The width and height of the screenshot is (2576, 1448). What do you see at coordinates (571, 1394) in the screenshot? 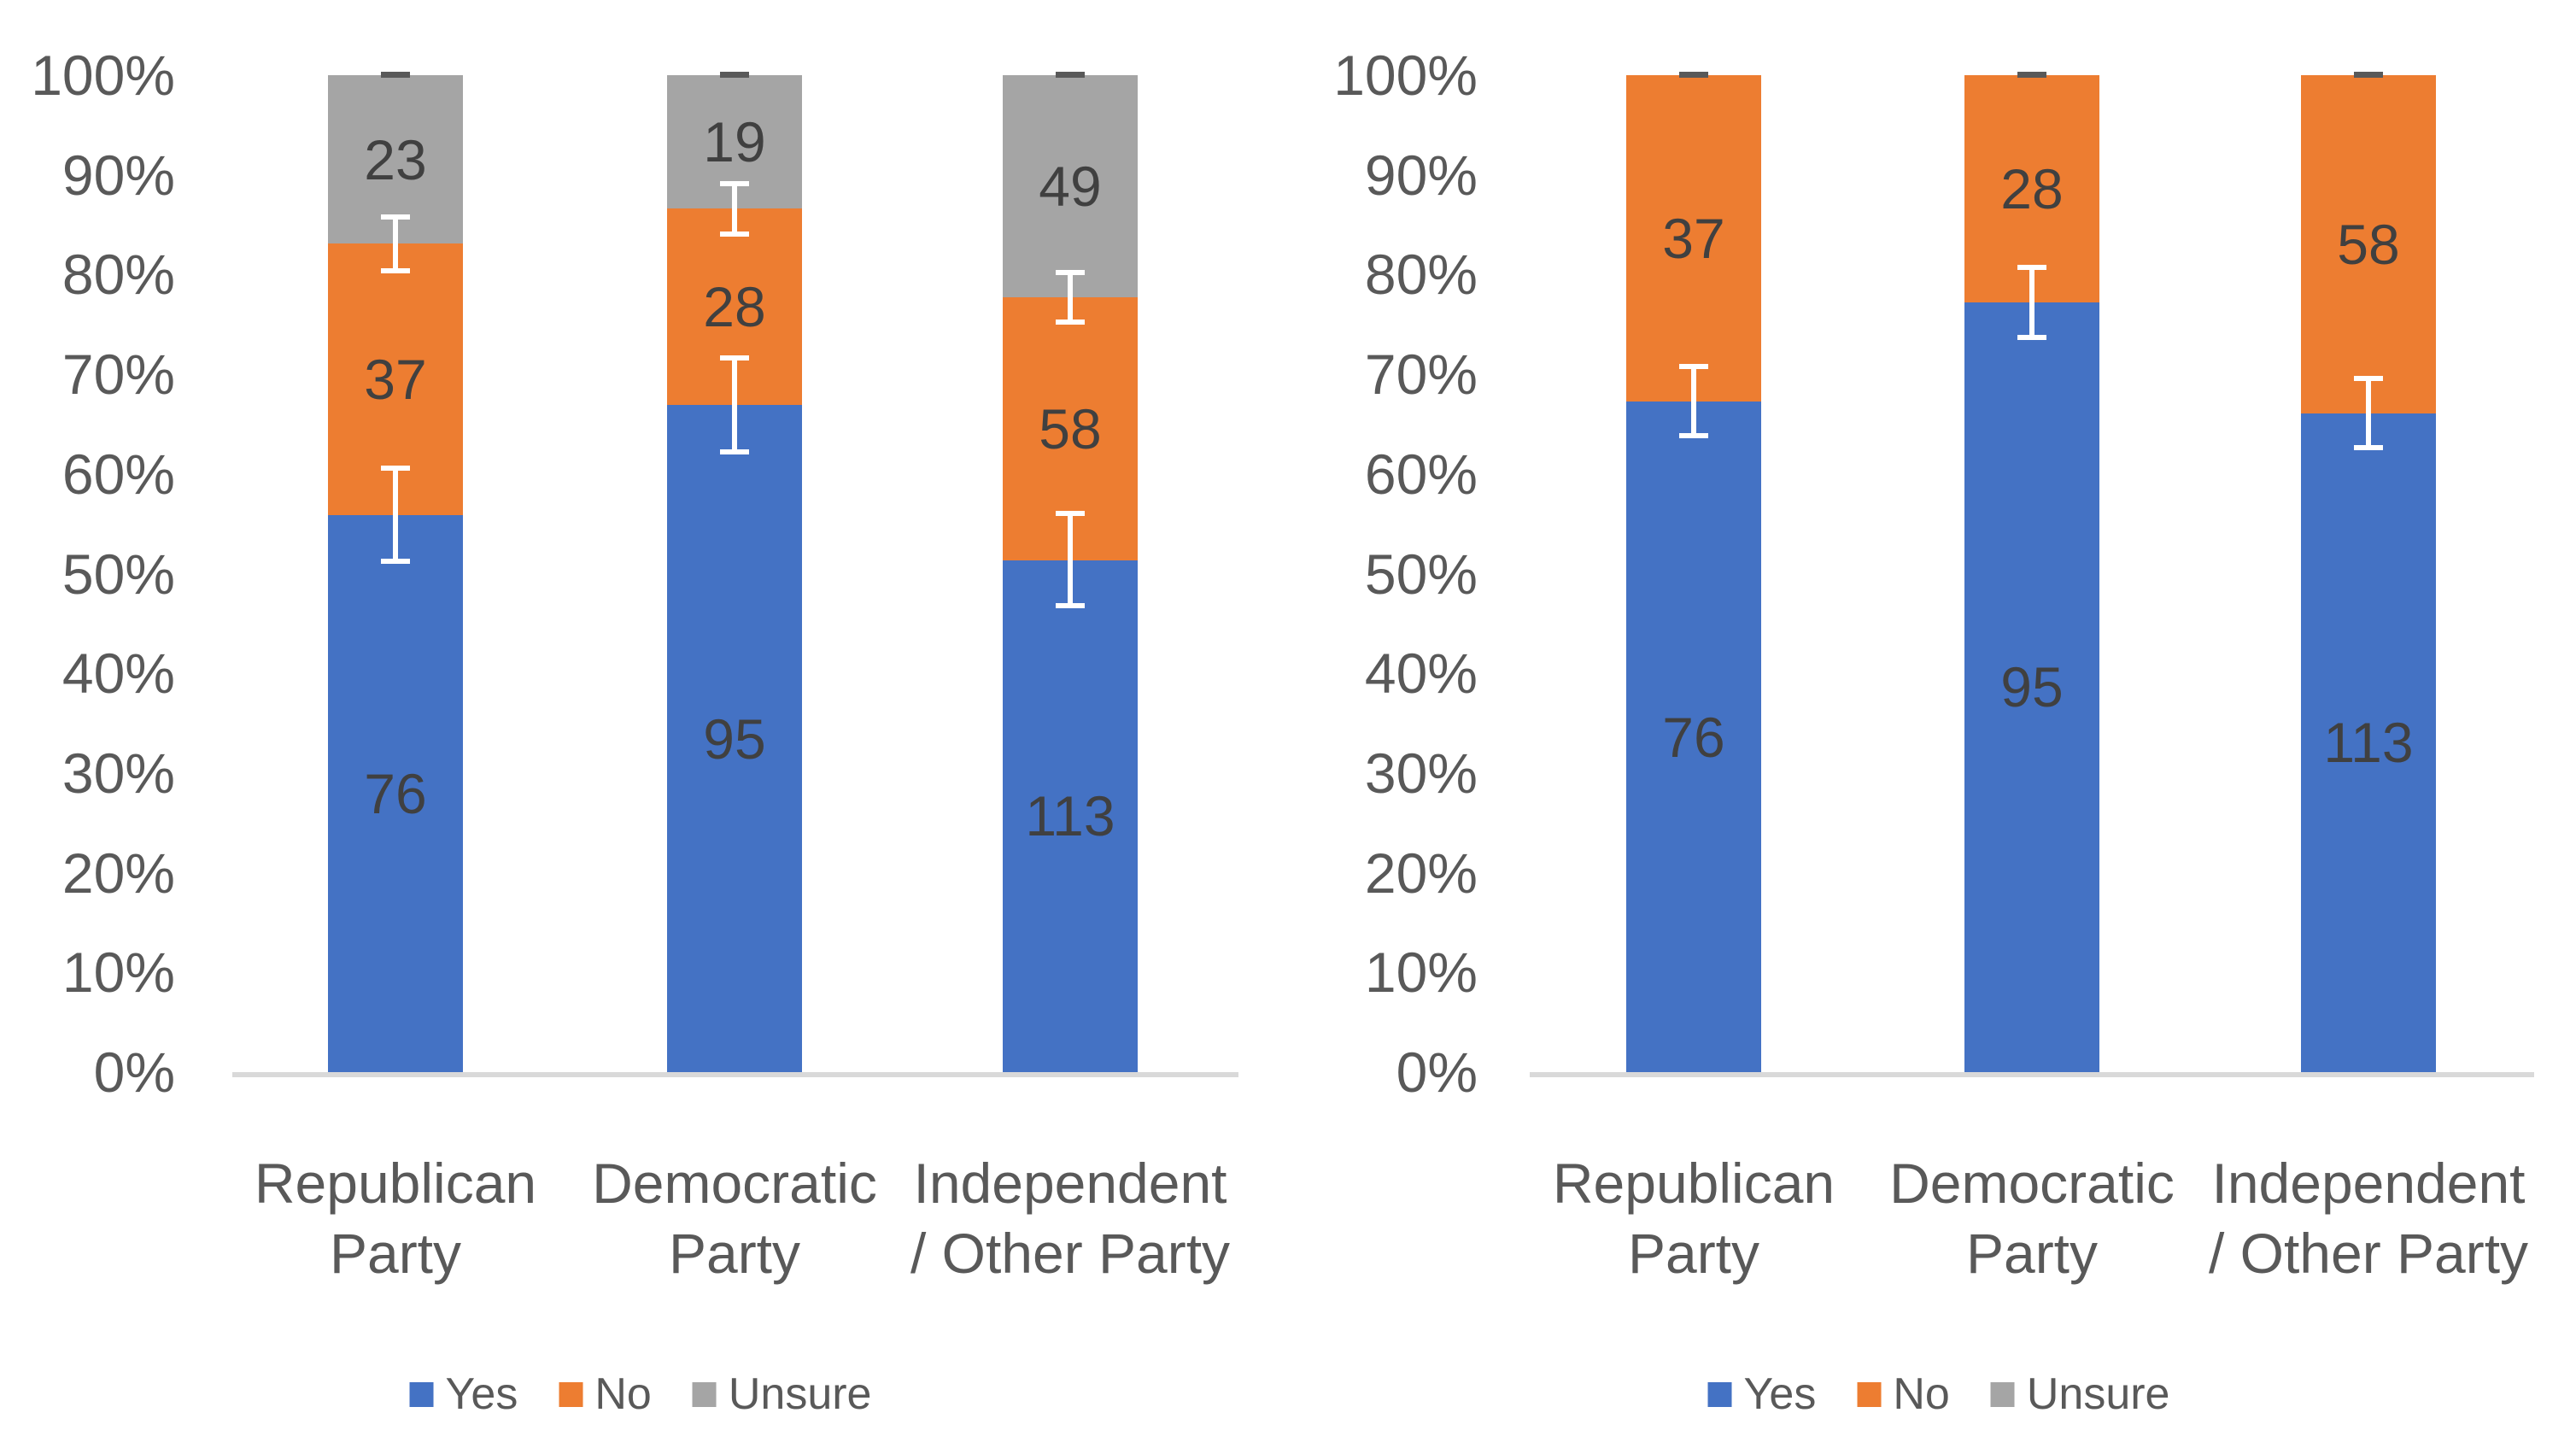
I see `legend-marker-no` at bounding box center [571, 1394].